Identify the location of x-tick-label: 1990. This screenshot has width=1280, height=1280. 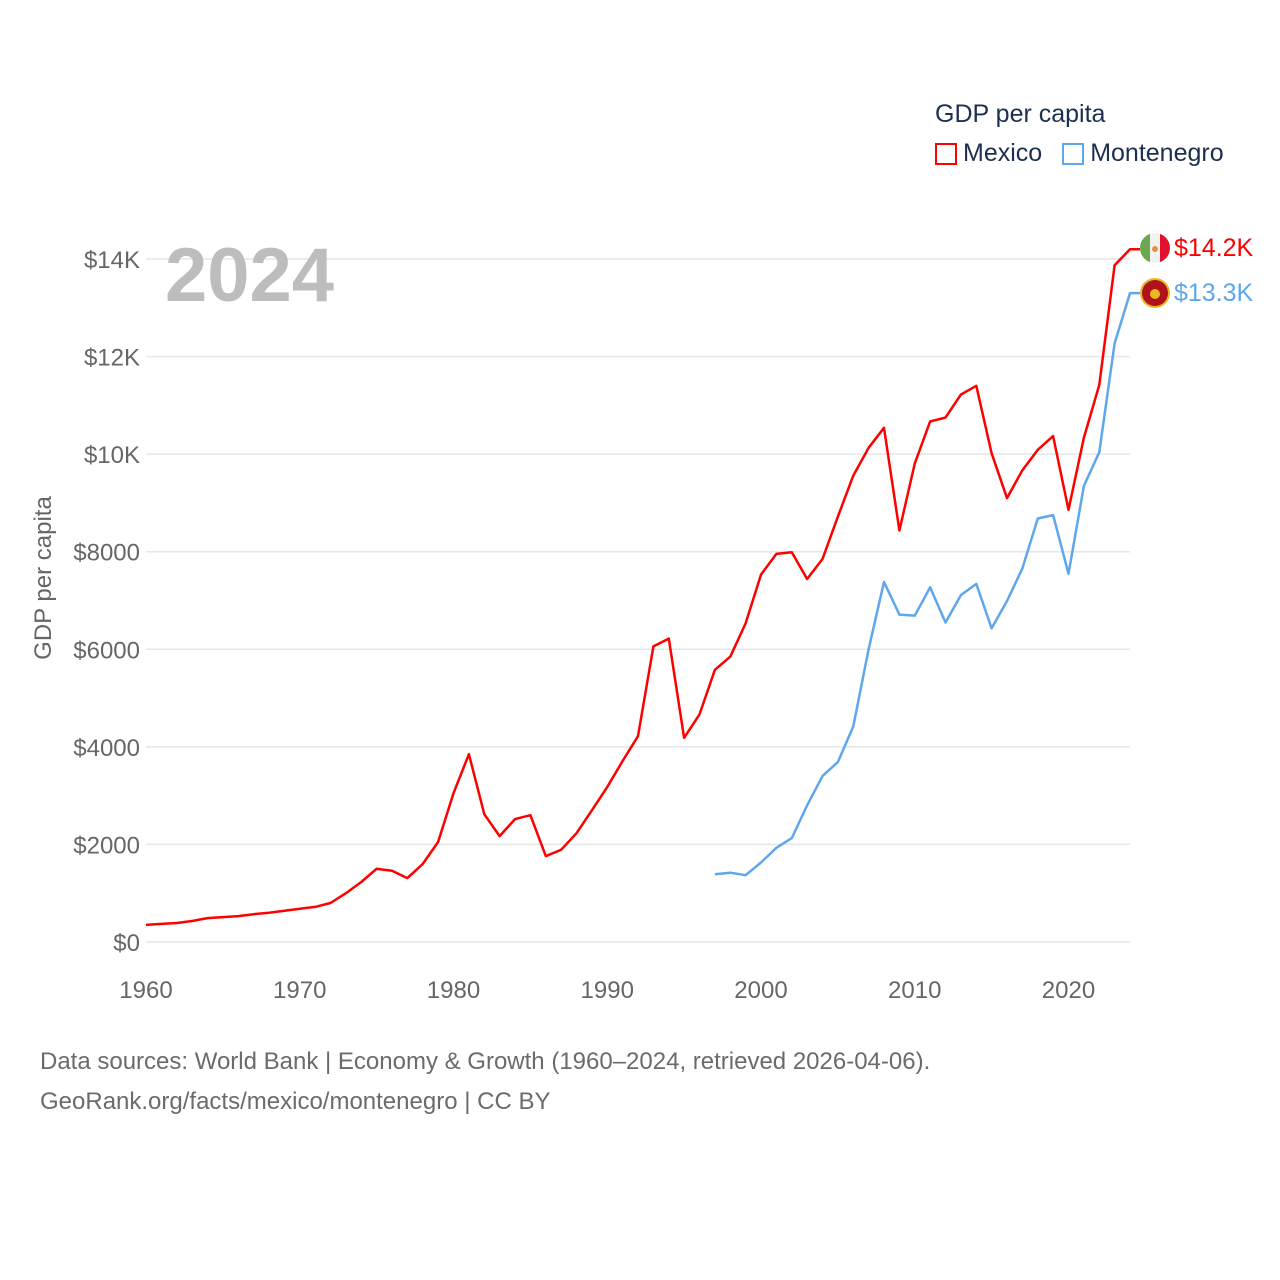
(607, 990).